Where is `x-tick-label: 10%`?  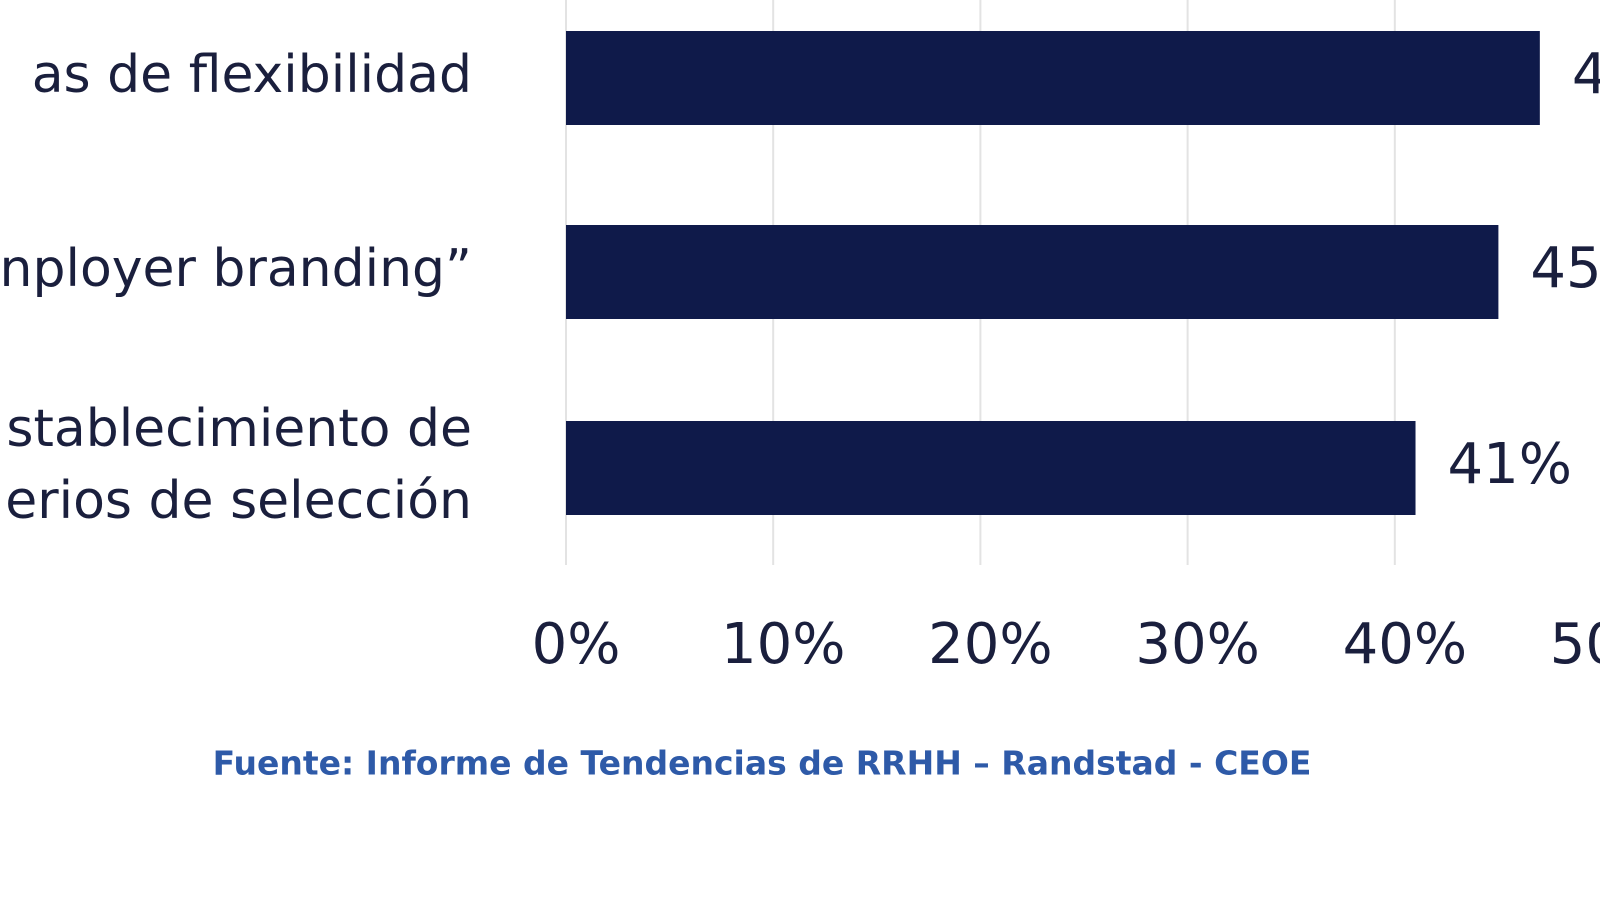 x-tick-label: 10% is located at coordinates (783, 644).